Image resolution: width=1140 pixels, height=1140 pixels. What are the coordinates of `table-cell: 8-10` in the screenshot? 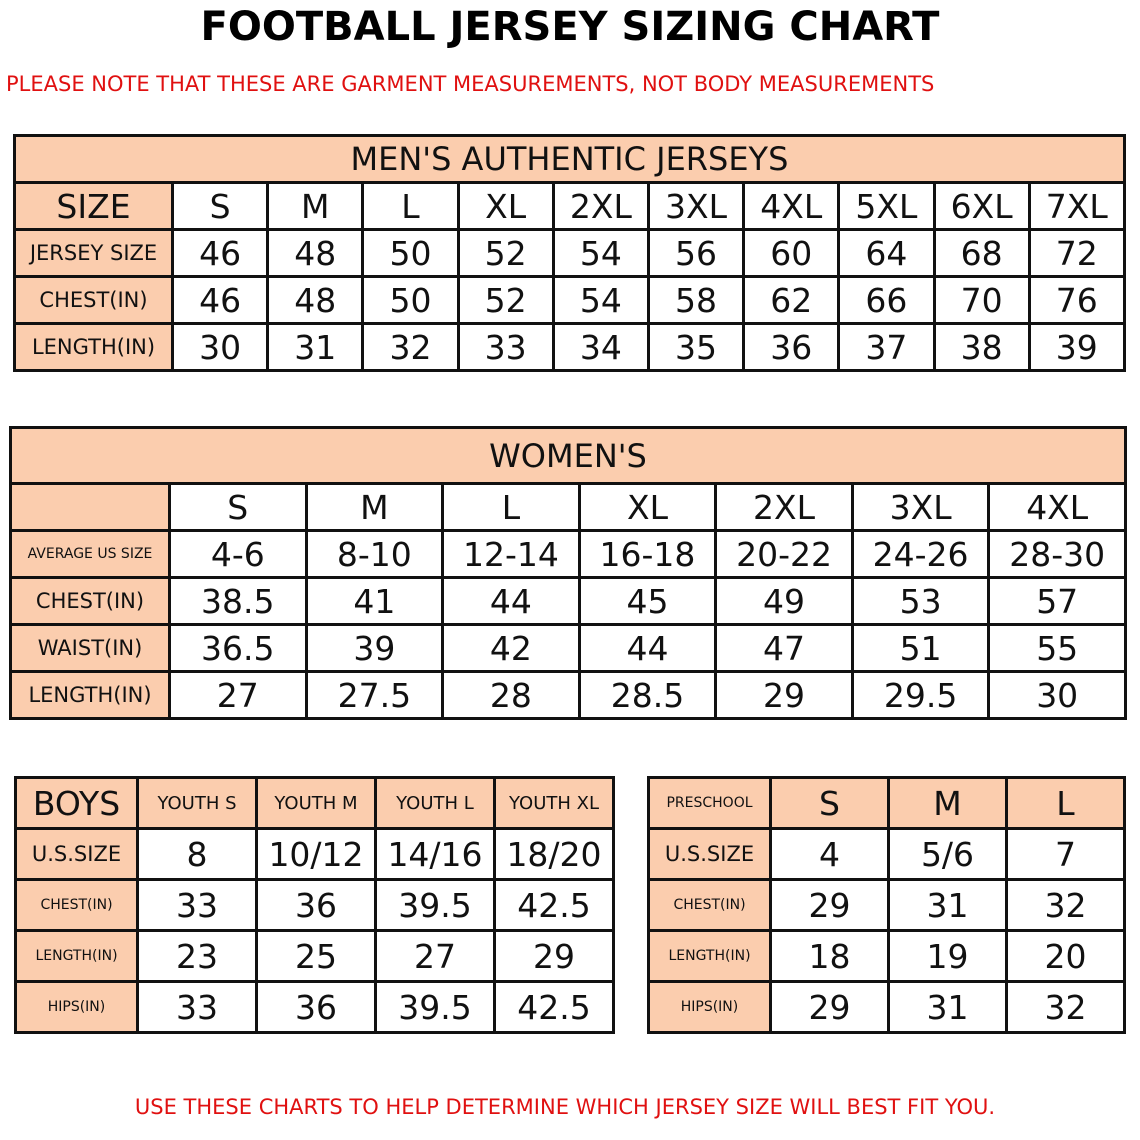 It's located at (374, 554).